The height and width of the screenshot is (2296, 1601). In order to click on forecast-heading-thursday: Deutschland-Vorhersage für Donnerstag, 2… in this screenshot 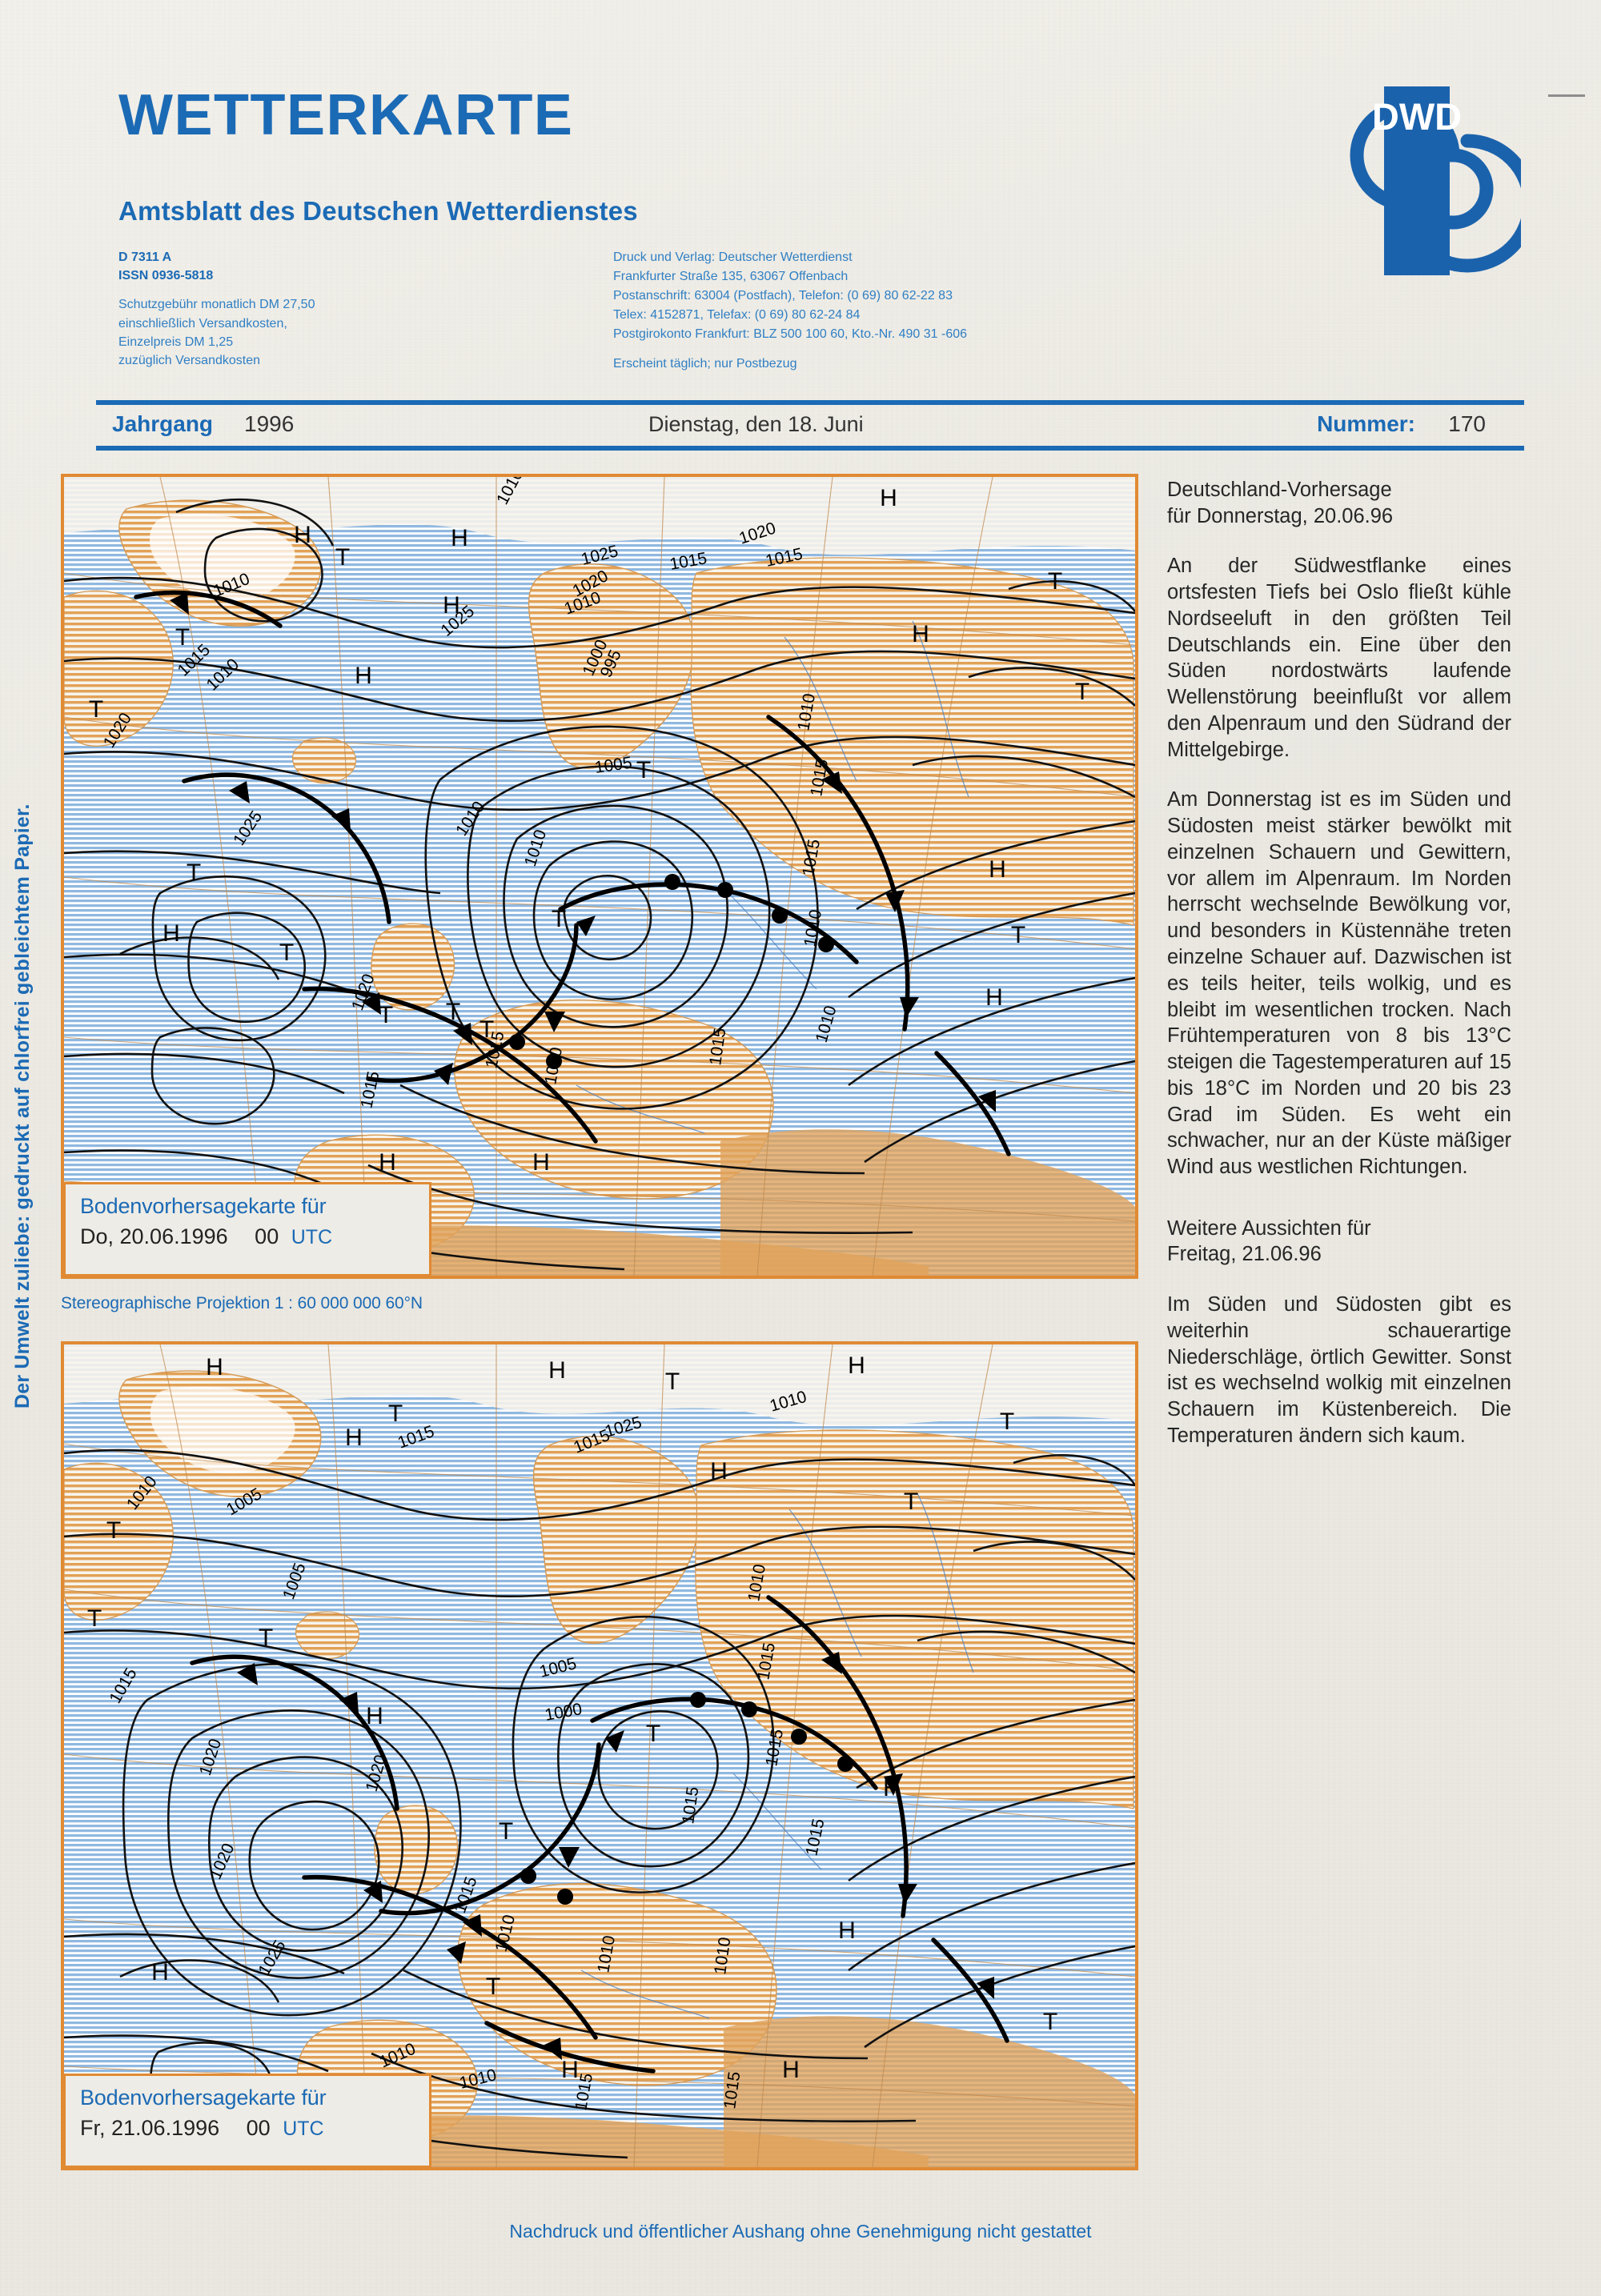, I will do `click(1280, 503)`.